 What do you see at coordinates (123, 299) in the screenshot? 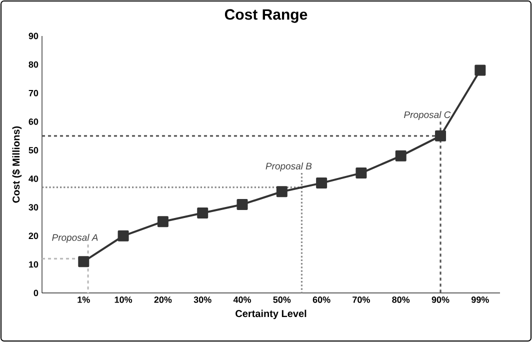
I see `x-tick-label: 10%` at bounding box center [123, 299].